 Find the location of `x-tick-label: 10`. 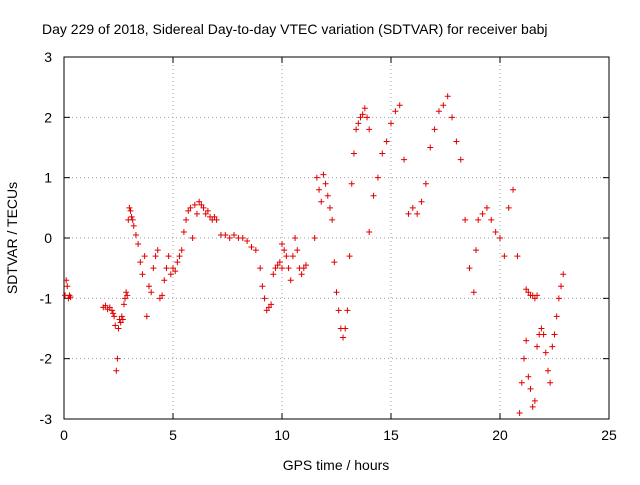

x-tick-label: 10 is located at coordinates (282, 435).